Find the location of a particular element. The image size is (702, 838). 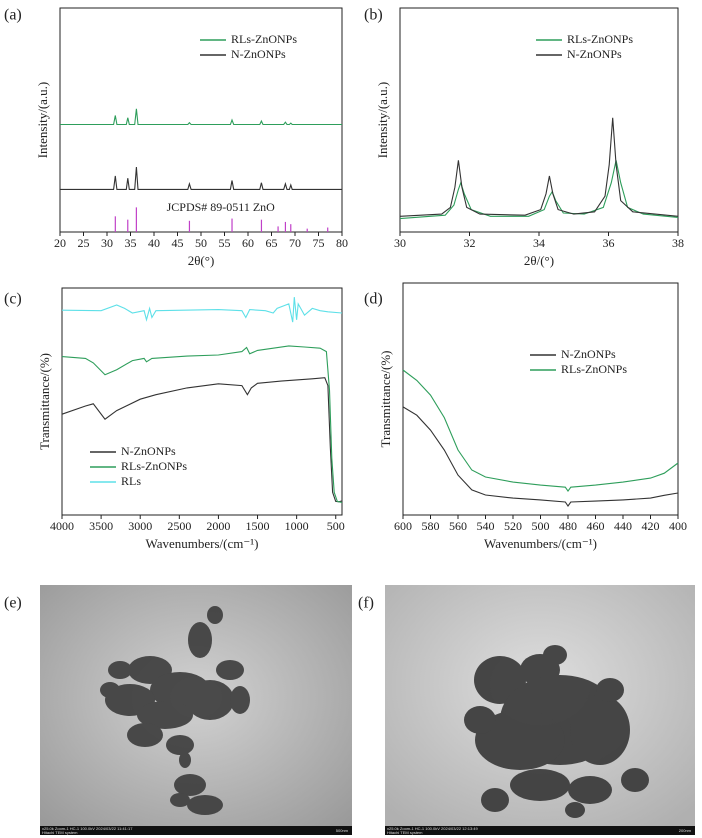

x-tick-label: 420 is located at coordinates (651, 526).